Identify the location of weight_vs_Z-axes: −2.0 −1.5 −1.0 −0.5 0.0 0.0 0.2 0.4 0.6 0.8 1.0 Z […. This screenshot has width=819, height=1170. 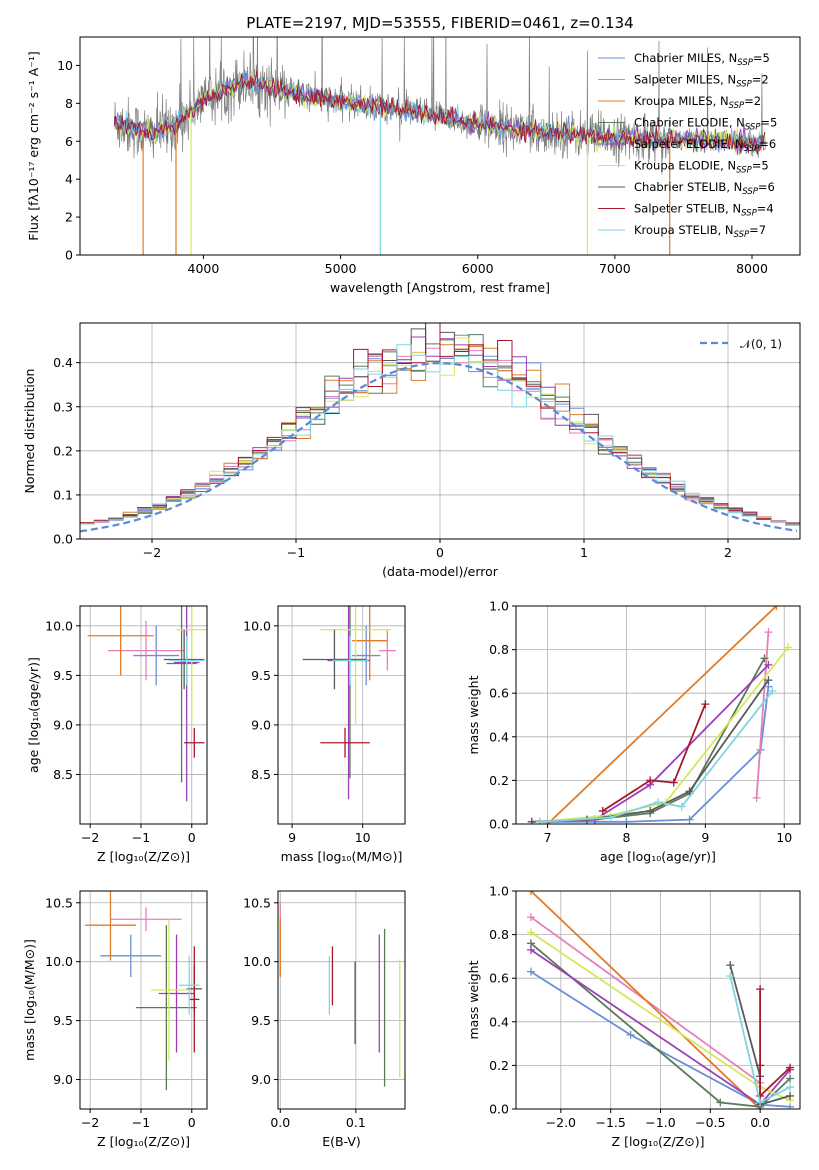
(633, 1016).